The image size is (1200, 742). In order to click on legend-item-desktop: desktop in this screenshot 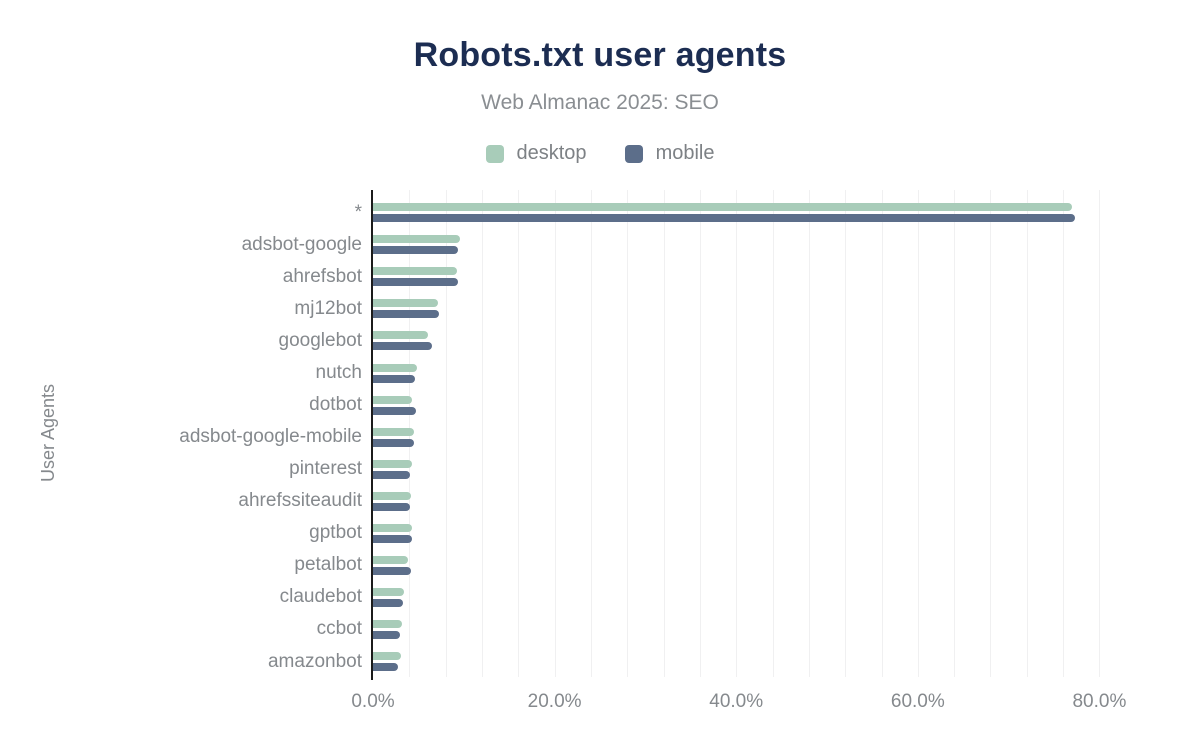, I will do `click(536, 153)`.